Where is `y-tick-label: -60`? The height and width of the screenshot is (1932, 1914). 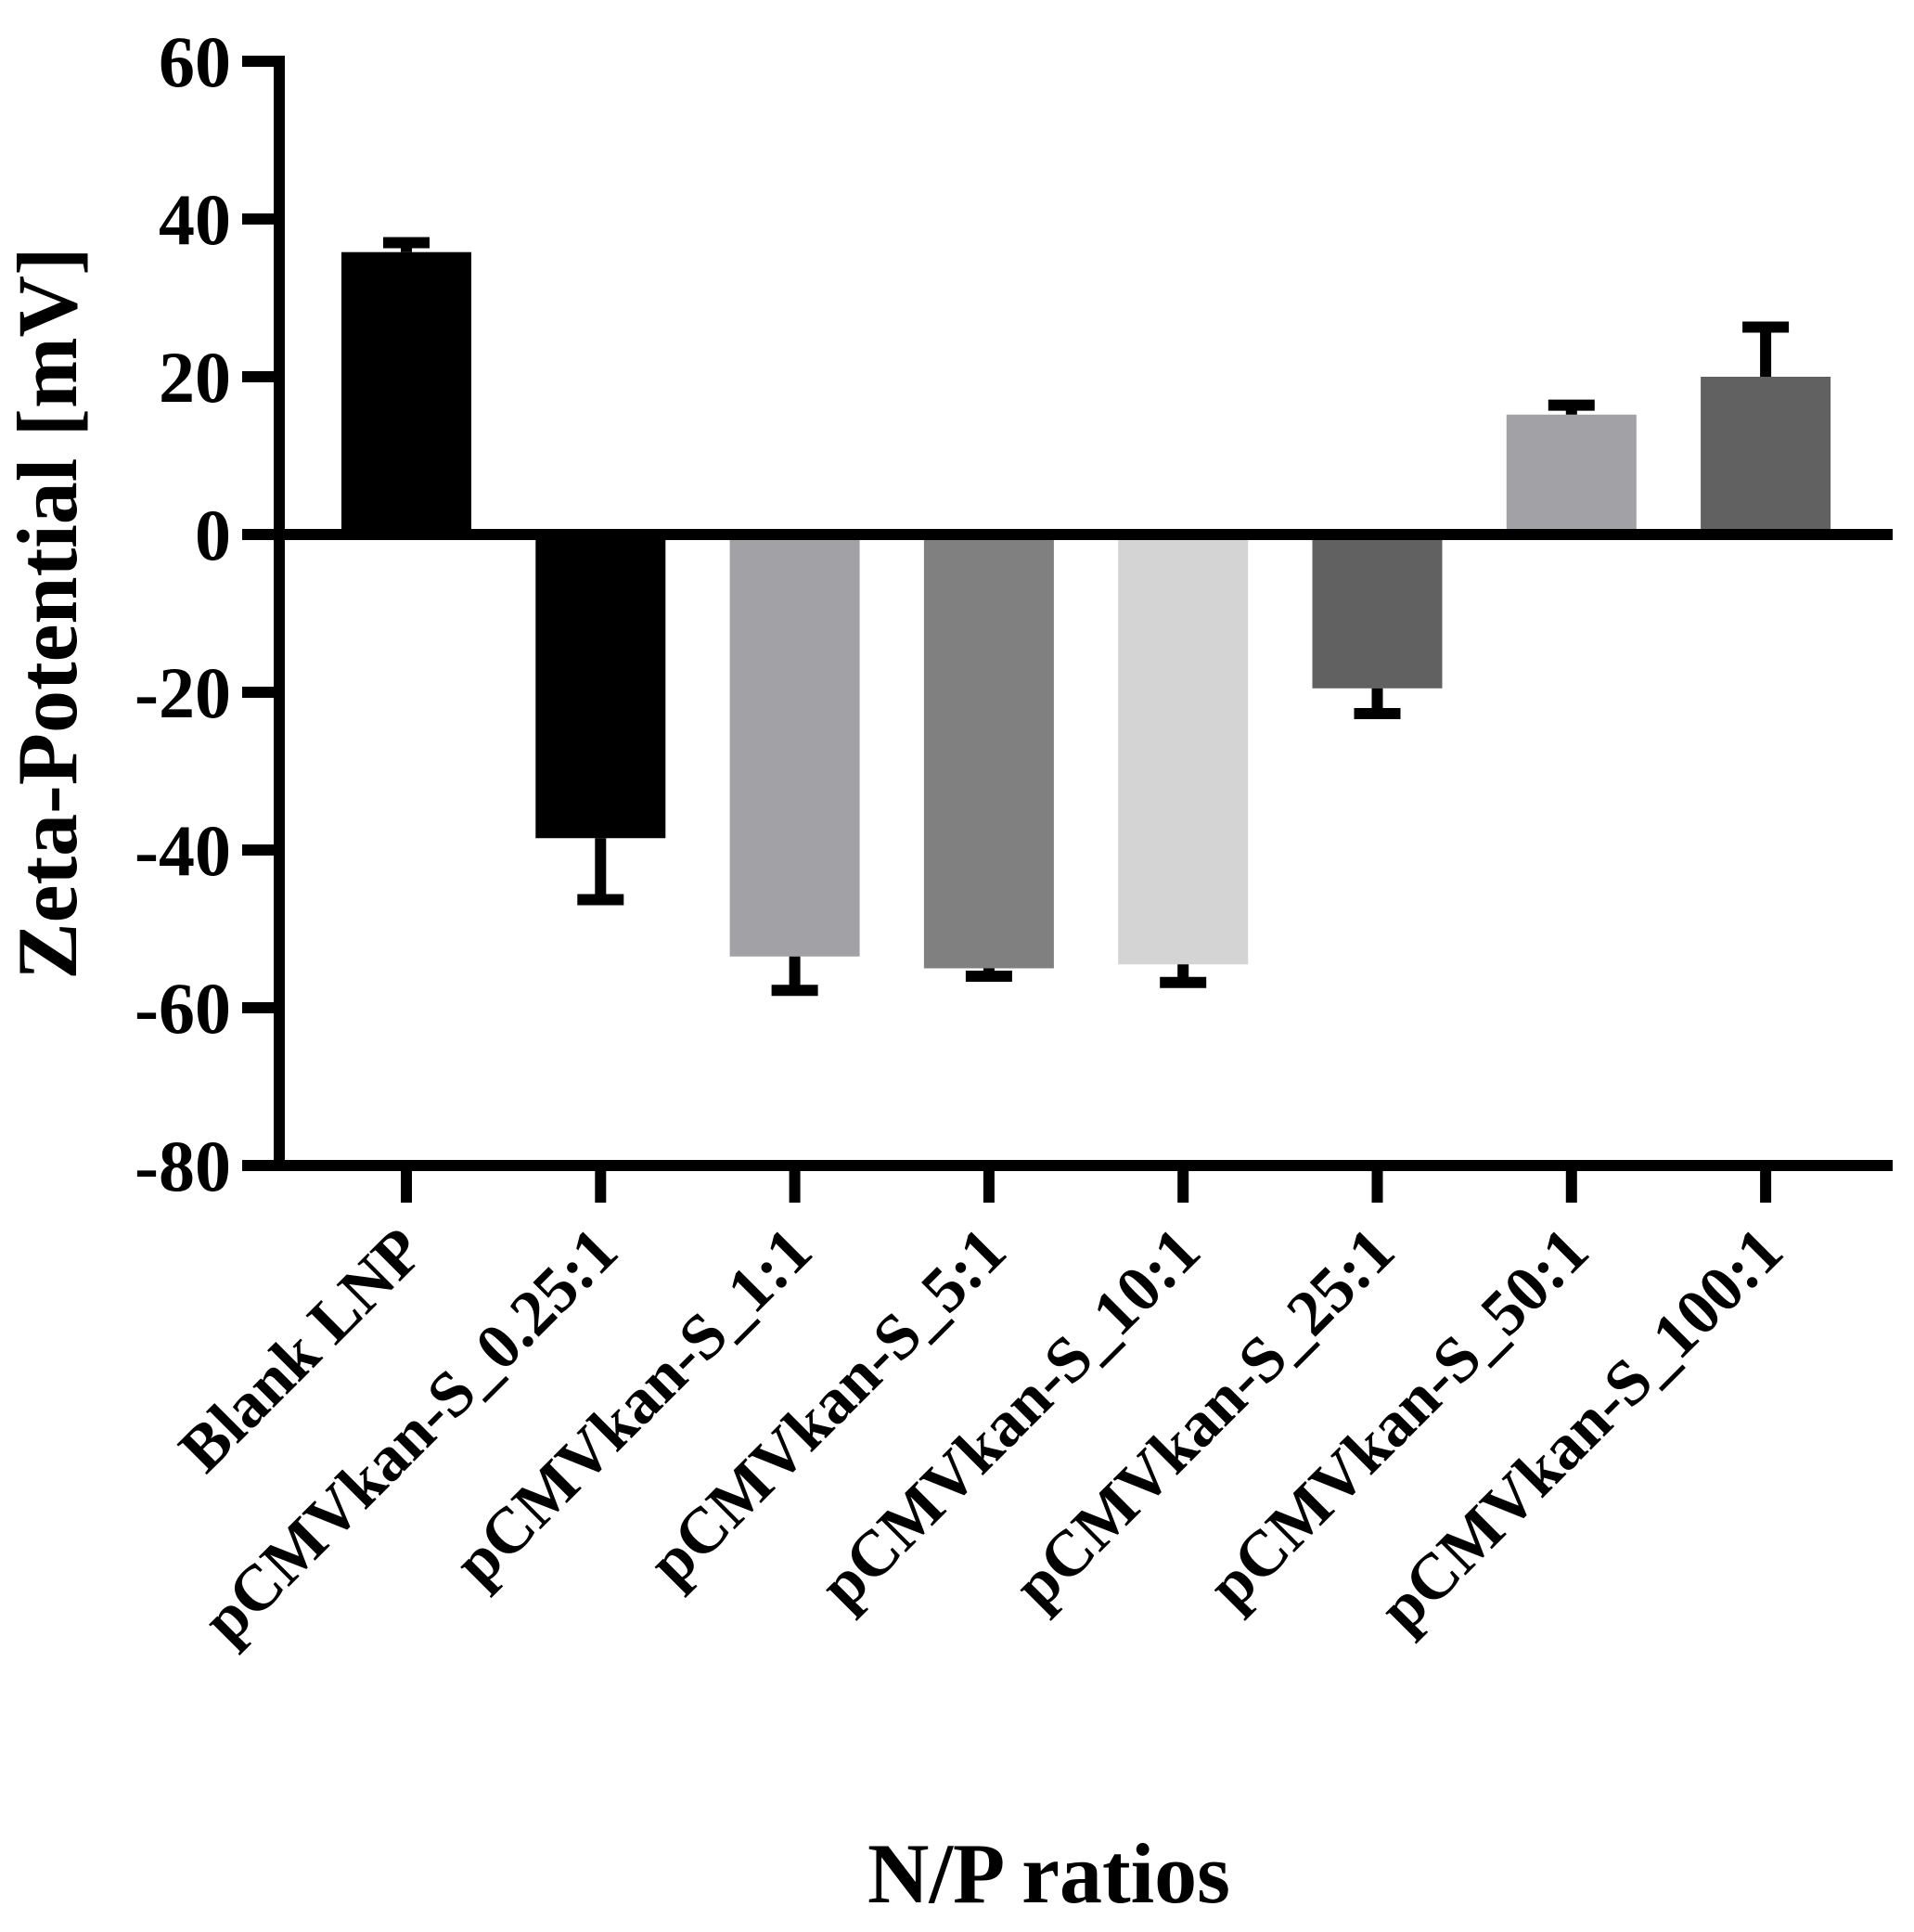 y-tick-label: -60 is located at coordinates (183, 1009).